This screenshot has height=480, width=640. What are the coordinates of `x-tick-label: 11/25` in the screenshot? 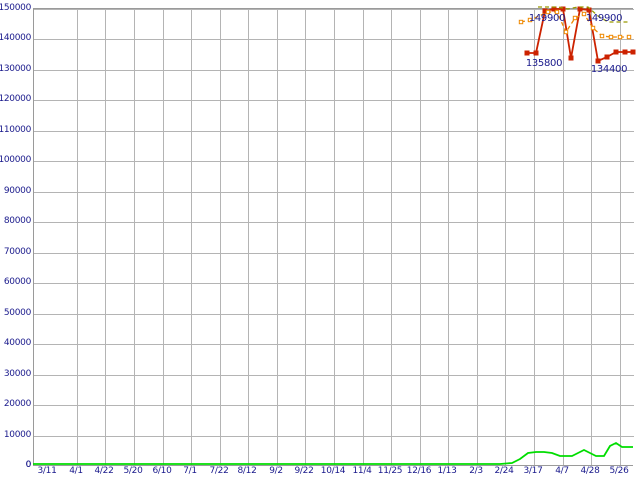 It's located at (390, 471).